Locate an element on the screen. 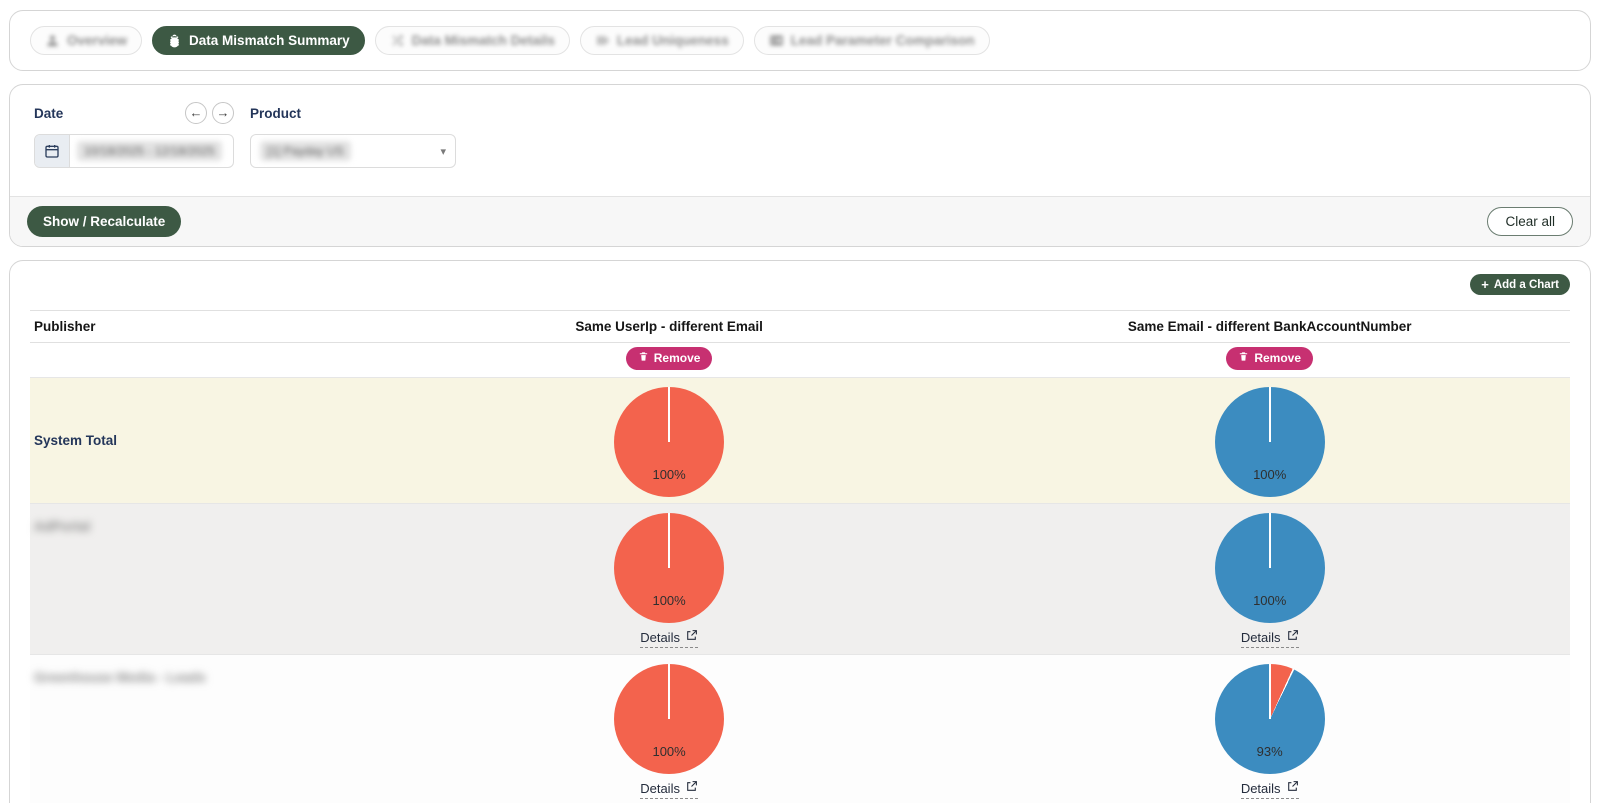 The image size is (1600, 803). product-filter: Product [1] Payday US ▾ is located at coordinates (353, 134).